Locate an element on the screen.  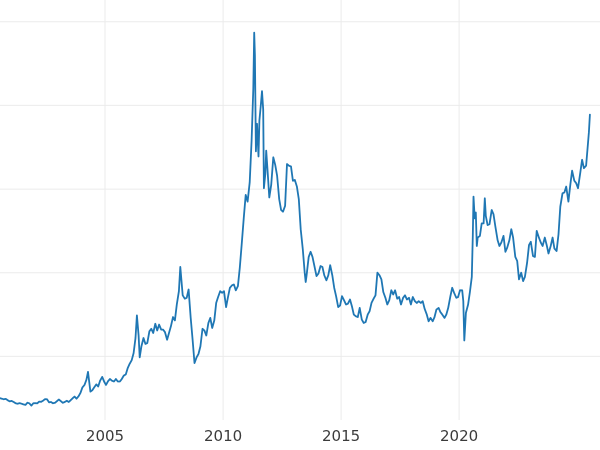
x-tick-label: 2005 is located at coordinates (105, 436).